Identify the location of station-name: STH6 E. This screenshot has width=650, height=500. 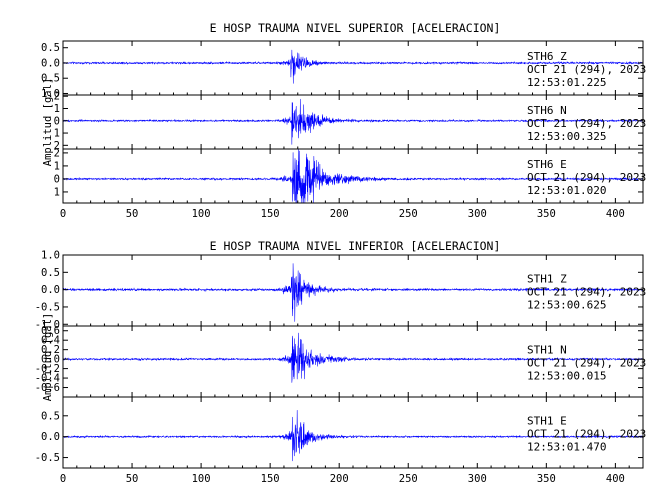
(547, 164).